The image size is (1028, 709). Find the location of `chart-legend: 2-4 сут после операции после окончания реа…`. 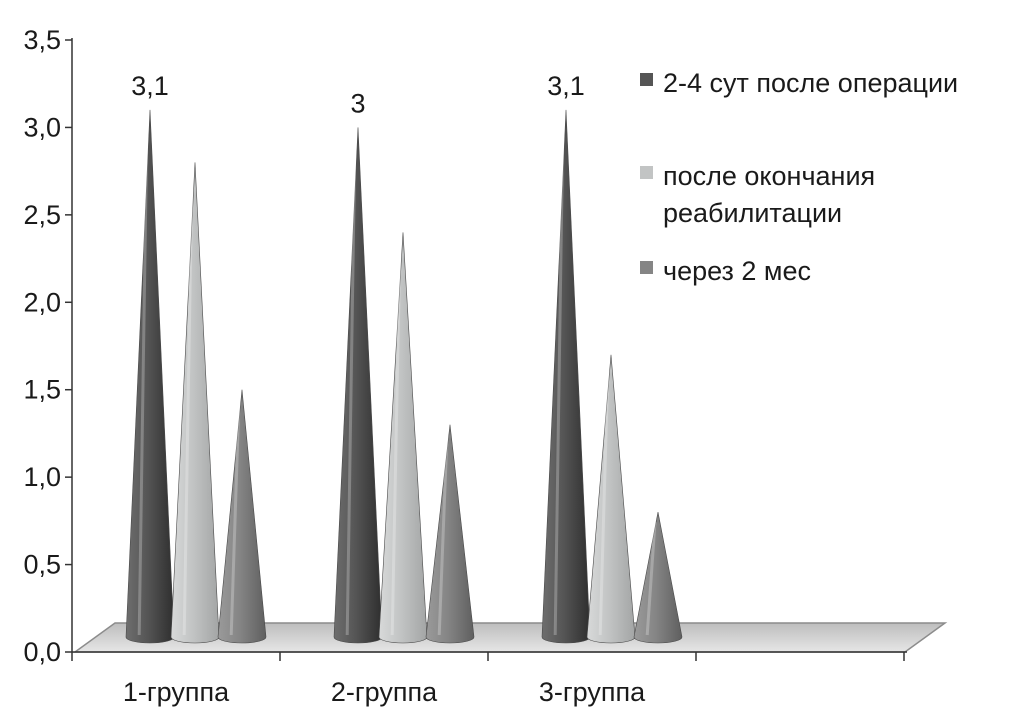

chart-legend: 2-4 сут после операции после окончания реа… is located at coordinates (799, 177).